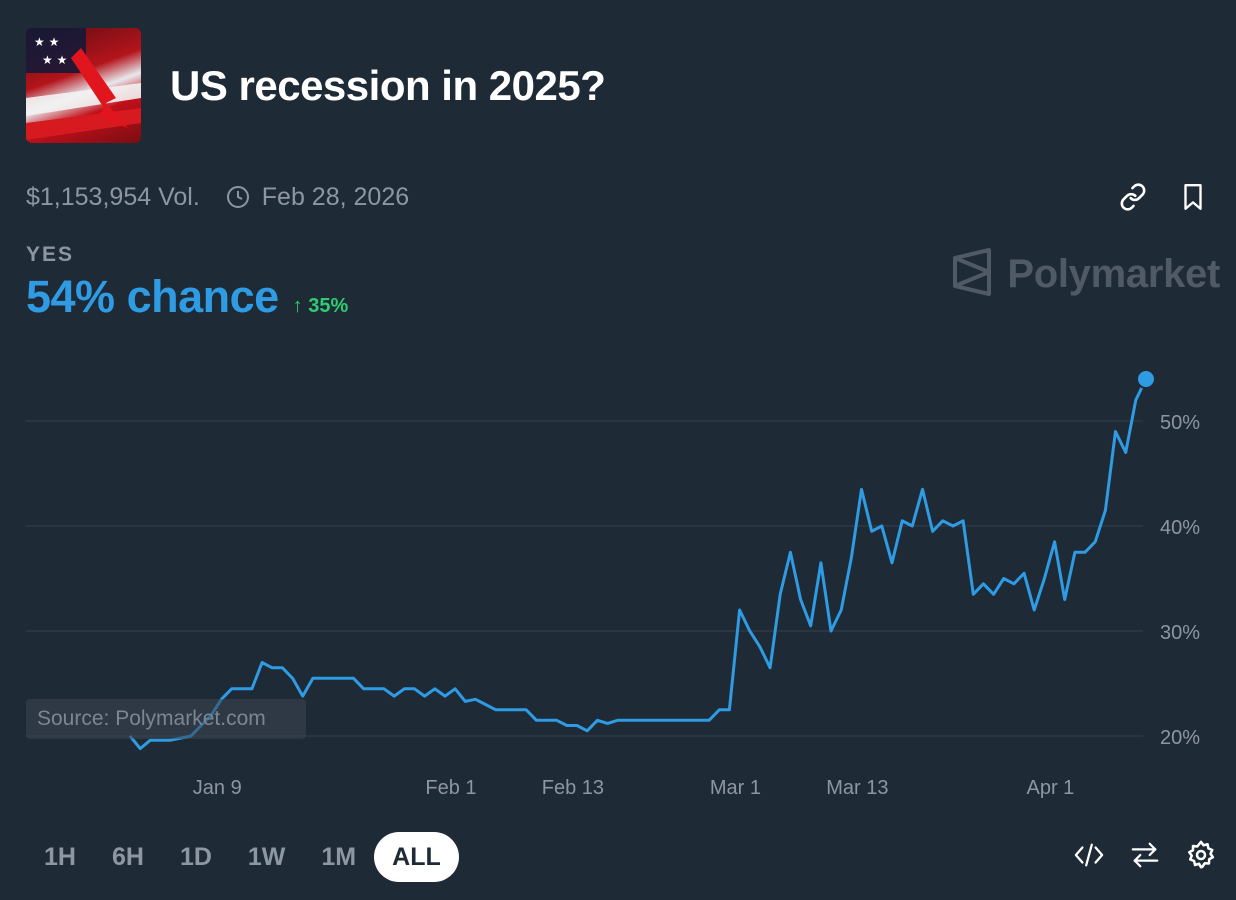  Describe the element at coordinates (1089, 855) in the screenshot. I see `embed-code-icon` at that location.